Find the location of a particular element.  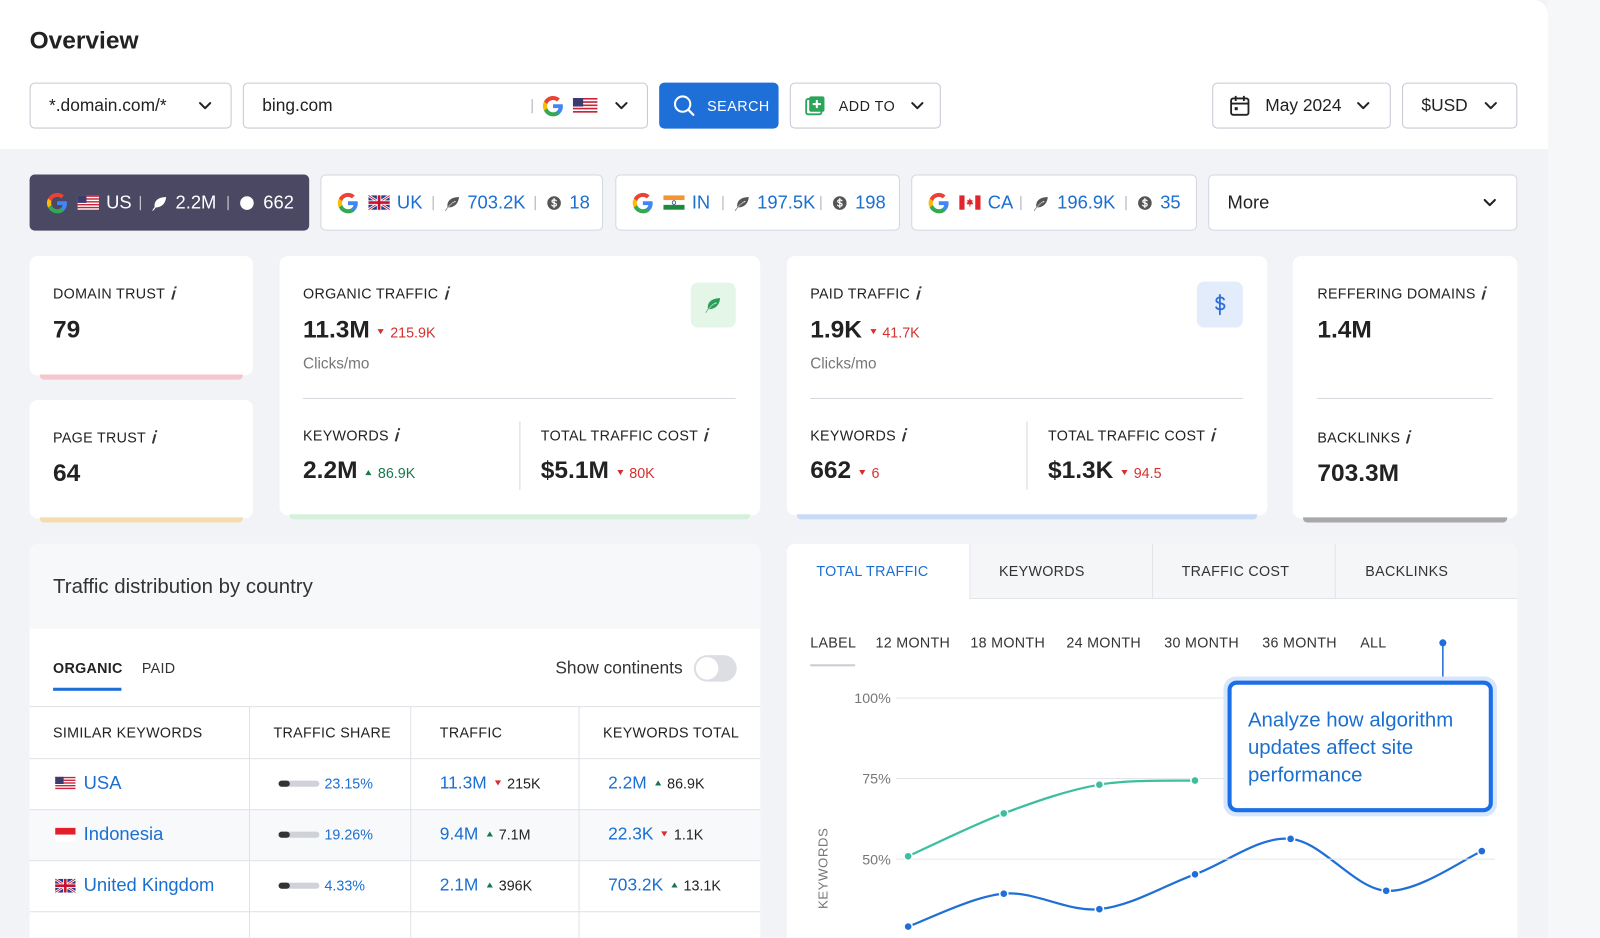

chart-tab: TRAFFIC COST is located at coordinates (1235, 571).